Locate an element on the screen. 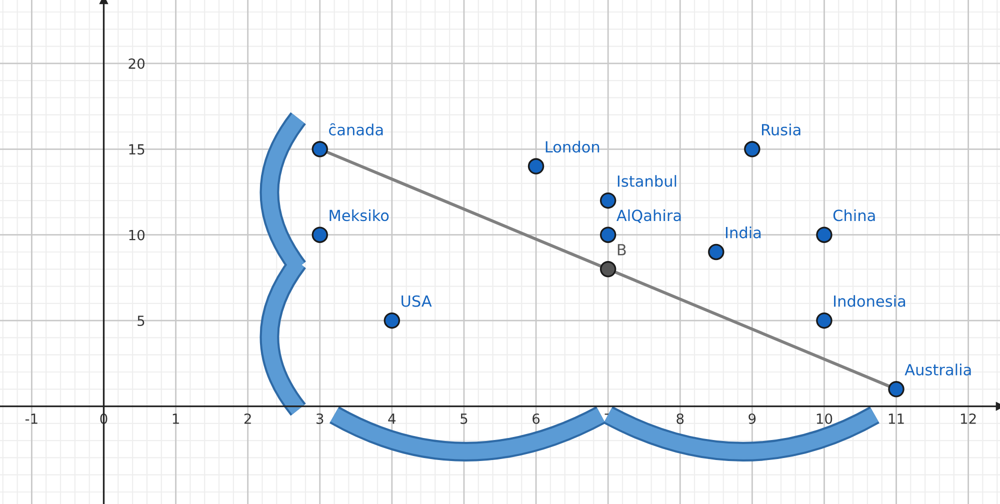  series-label: China is located at coordinates (854, 215).